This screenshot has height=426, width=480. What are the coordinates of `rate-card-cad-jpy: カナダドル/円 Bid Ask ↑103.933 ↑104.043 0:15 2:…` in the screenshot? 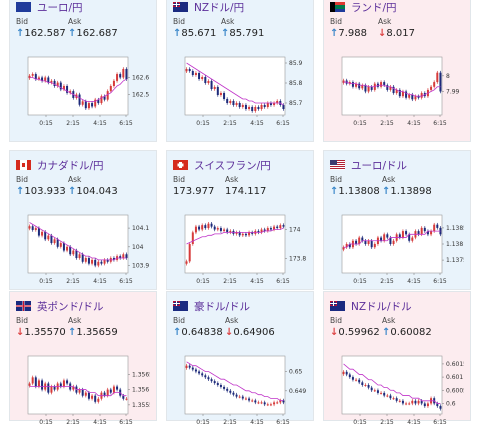 It's located at (83, 220).